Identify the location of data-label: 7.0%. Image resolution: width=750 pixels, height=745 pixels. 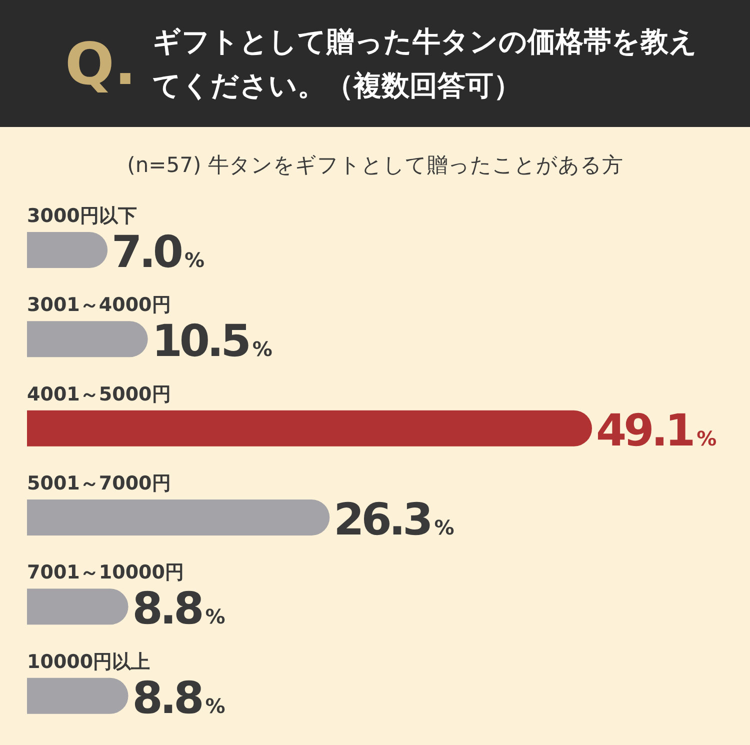
(158, 252).